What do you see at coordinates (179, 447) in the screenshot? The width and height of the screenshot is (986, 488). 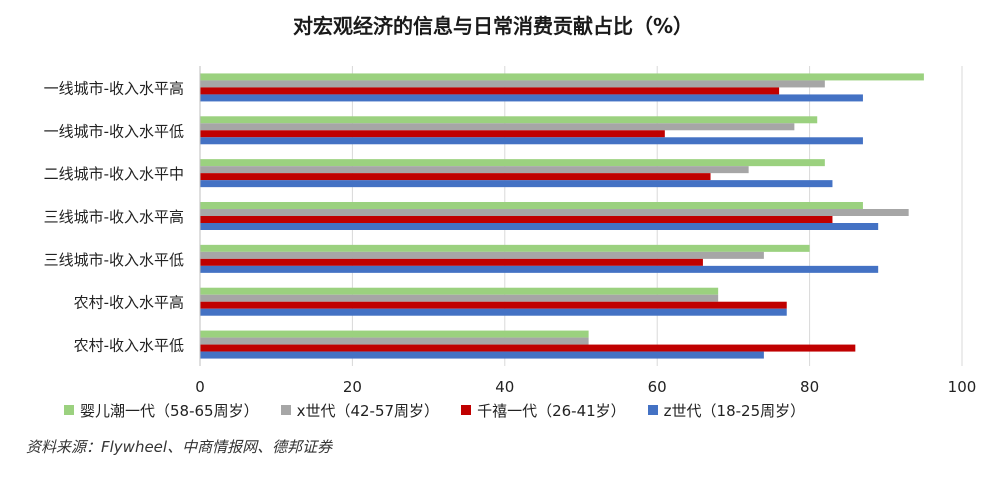 I see `source-note: 资料来源：Flywheel、中商情报网、德邦证券` at bounding box center [179, 447].